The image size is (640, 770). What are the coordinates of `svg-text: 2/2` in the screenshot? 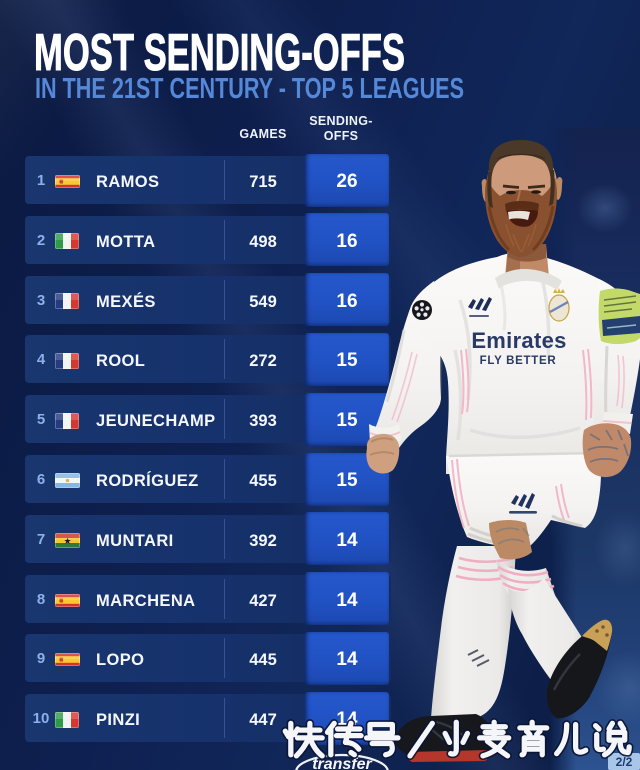 It's located at (624, 762).